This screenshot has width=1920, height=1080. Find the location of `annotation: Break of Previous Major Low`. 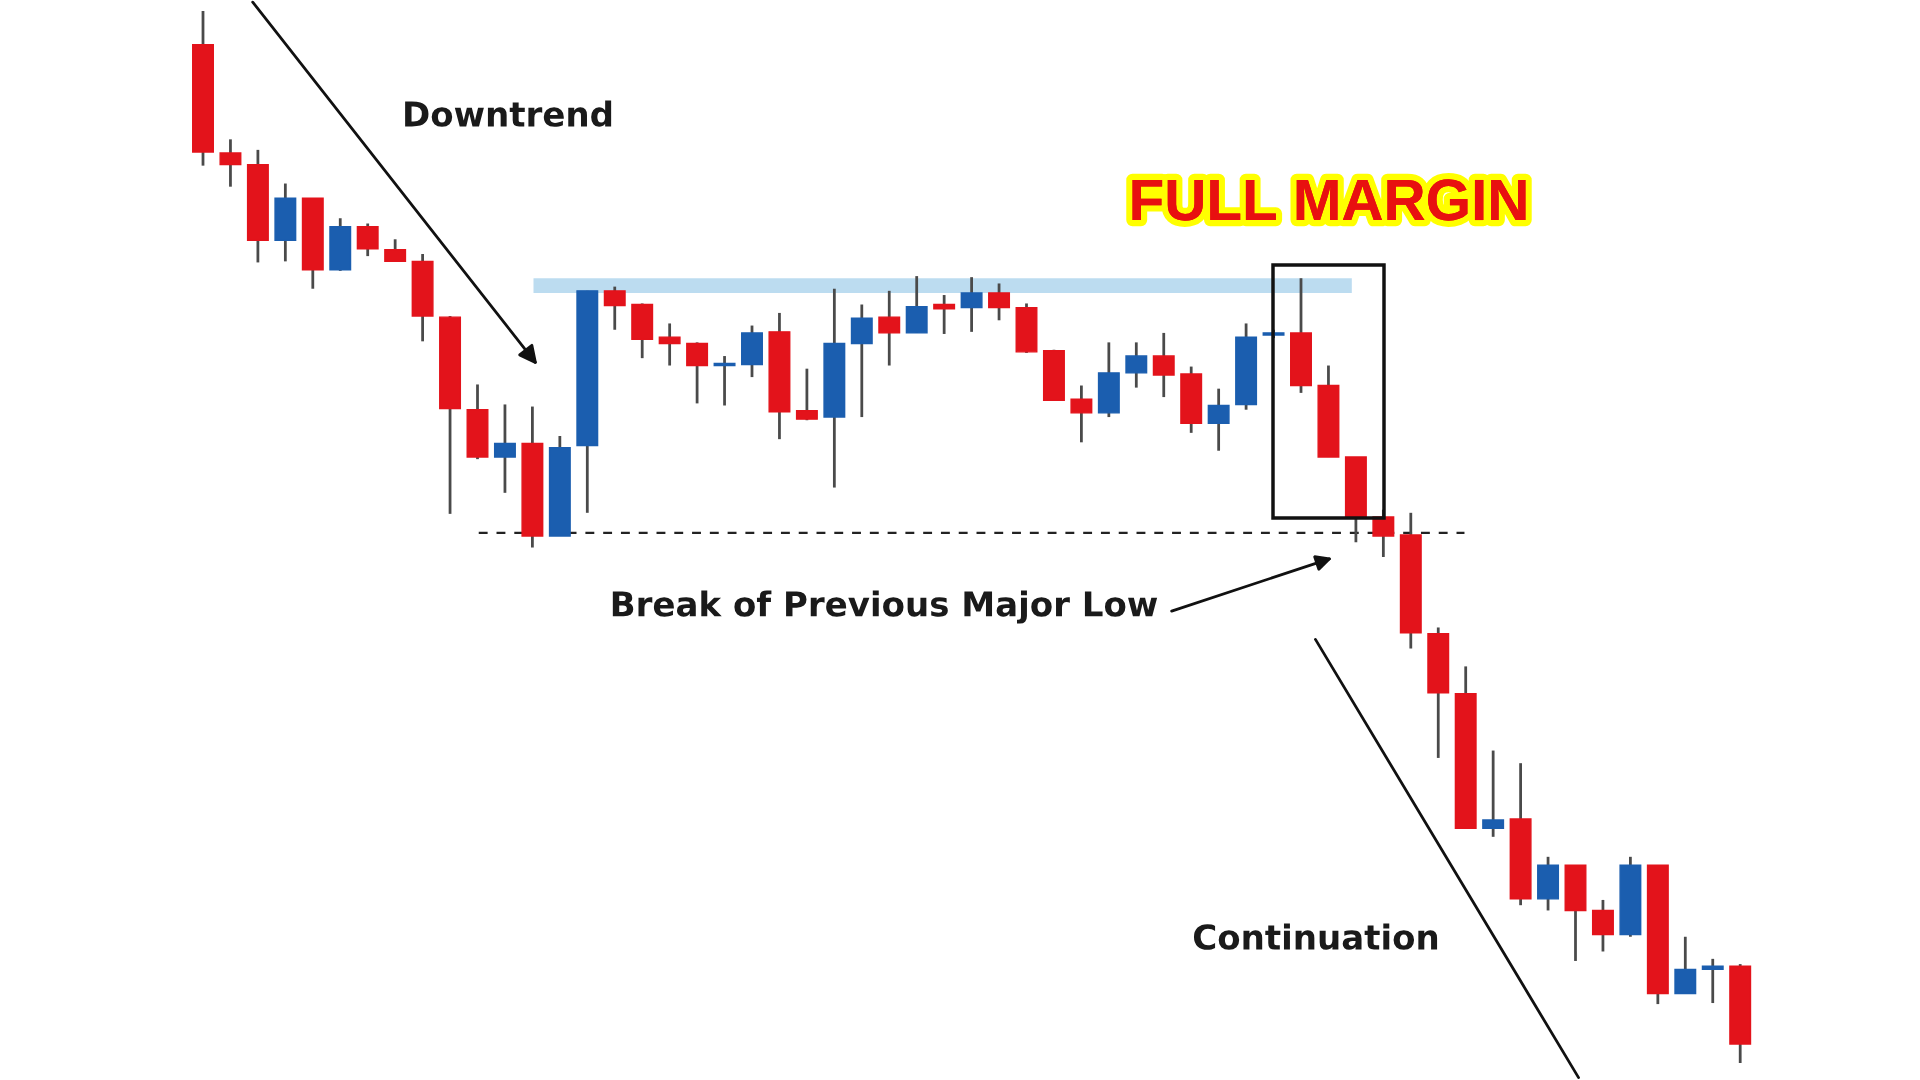

annotation: Break of Previous Major Low is located at coordinates (885, 607).